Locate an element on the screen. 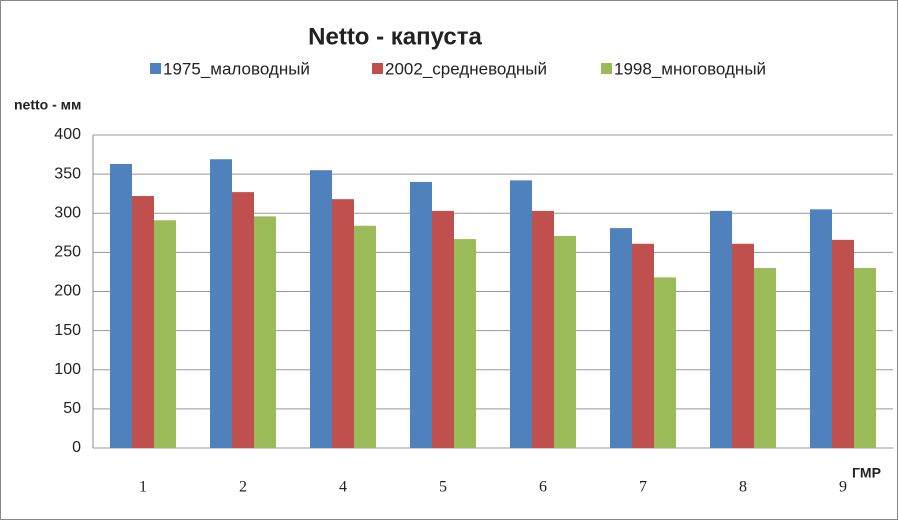  x-tick-label: 9 is located at coordinates (843, 487).